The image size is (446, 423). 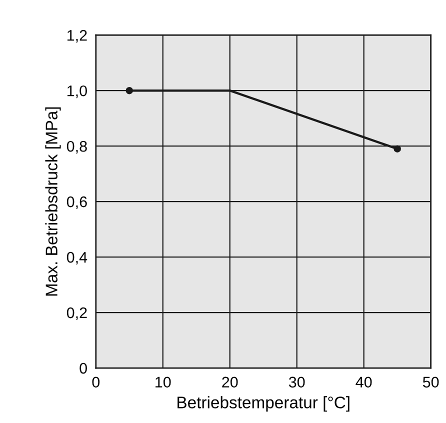 I want to click on y-tick-label: 0,8, so click(x=76, y=147).